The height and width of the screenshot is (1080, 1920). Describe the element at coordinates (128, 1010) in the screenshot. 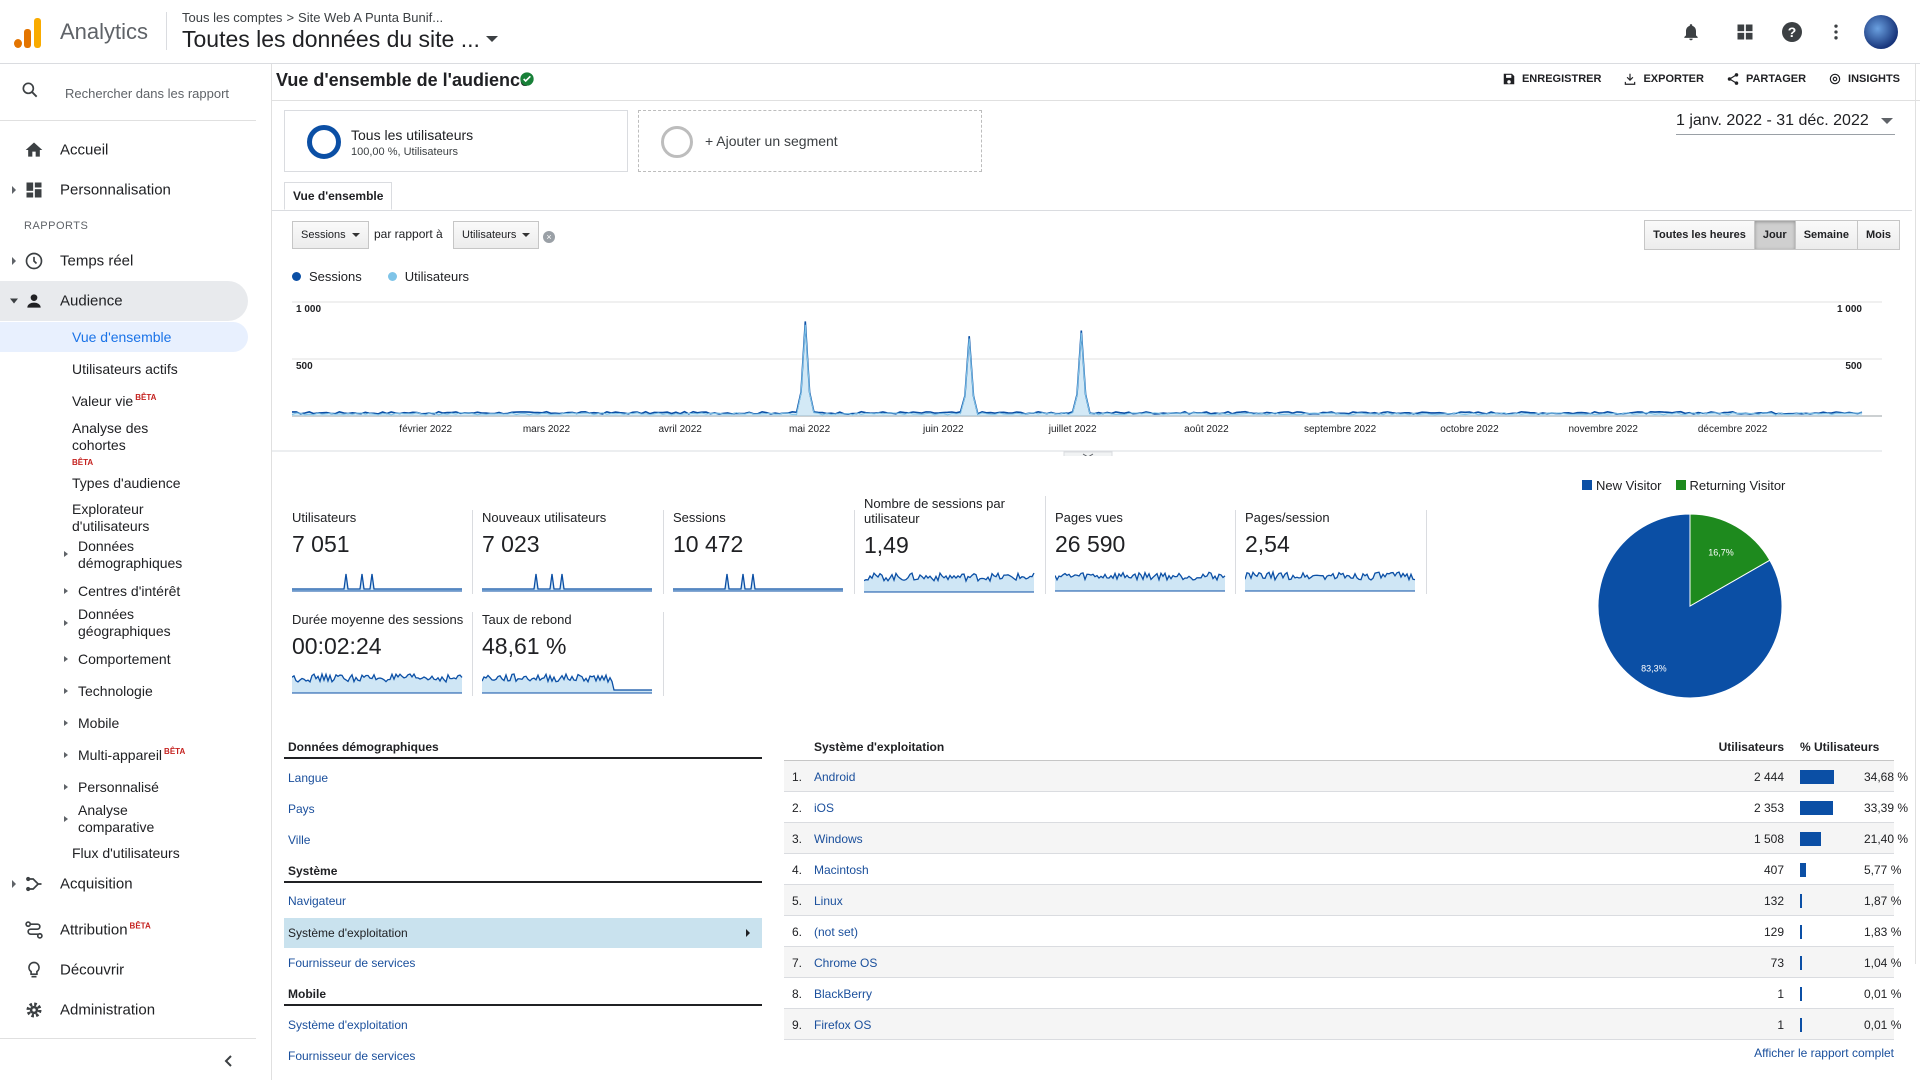

I see `sidebar-item-administration: Administration` at that location.